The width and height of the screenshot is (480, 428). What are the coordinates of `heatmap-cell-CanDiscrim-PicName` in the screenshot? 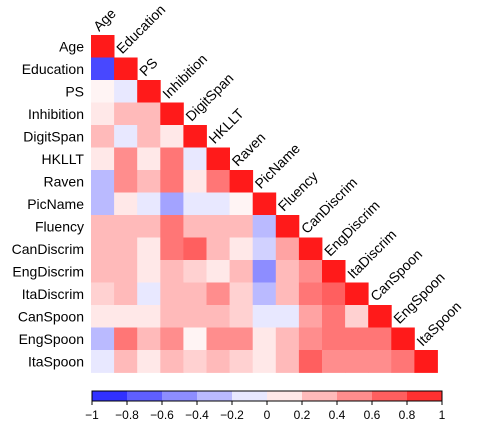 It's located at (264, 249).